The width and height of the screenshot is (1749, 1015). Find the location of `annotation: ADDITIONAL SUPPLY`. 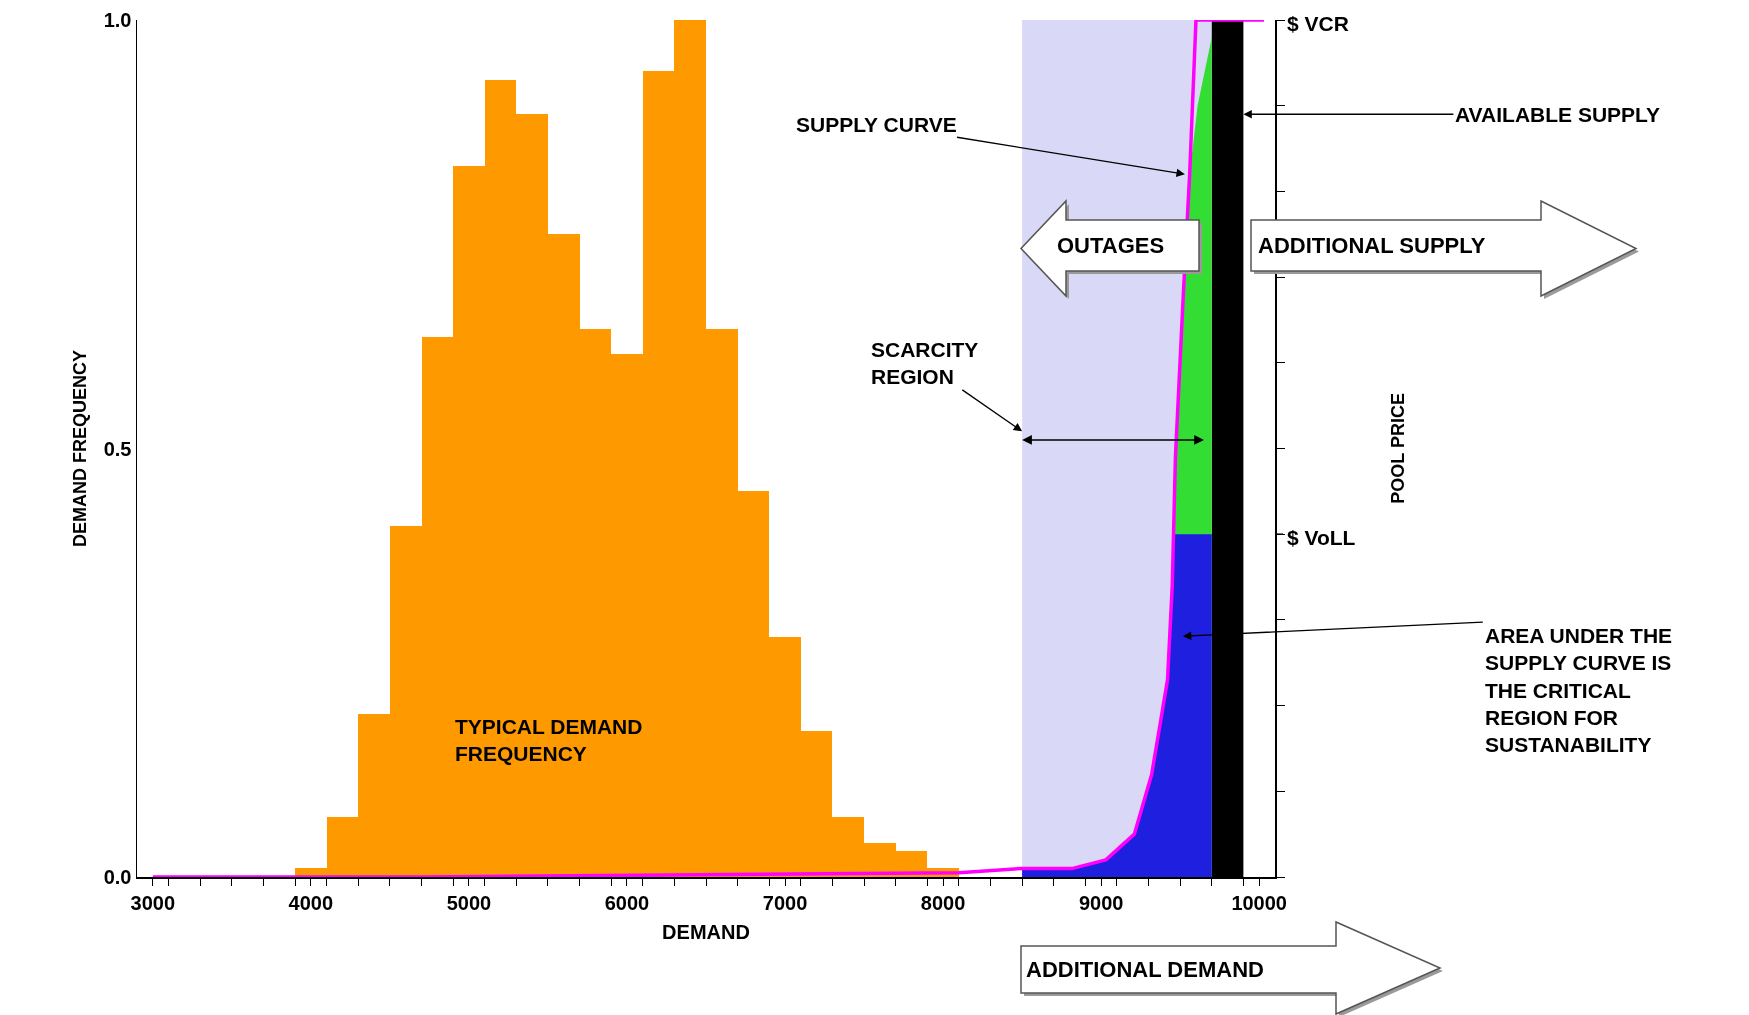

annotation: ADDITIONAL SUPPLY is located at coordinates (1372, 245).